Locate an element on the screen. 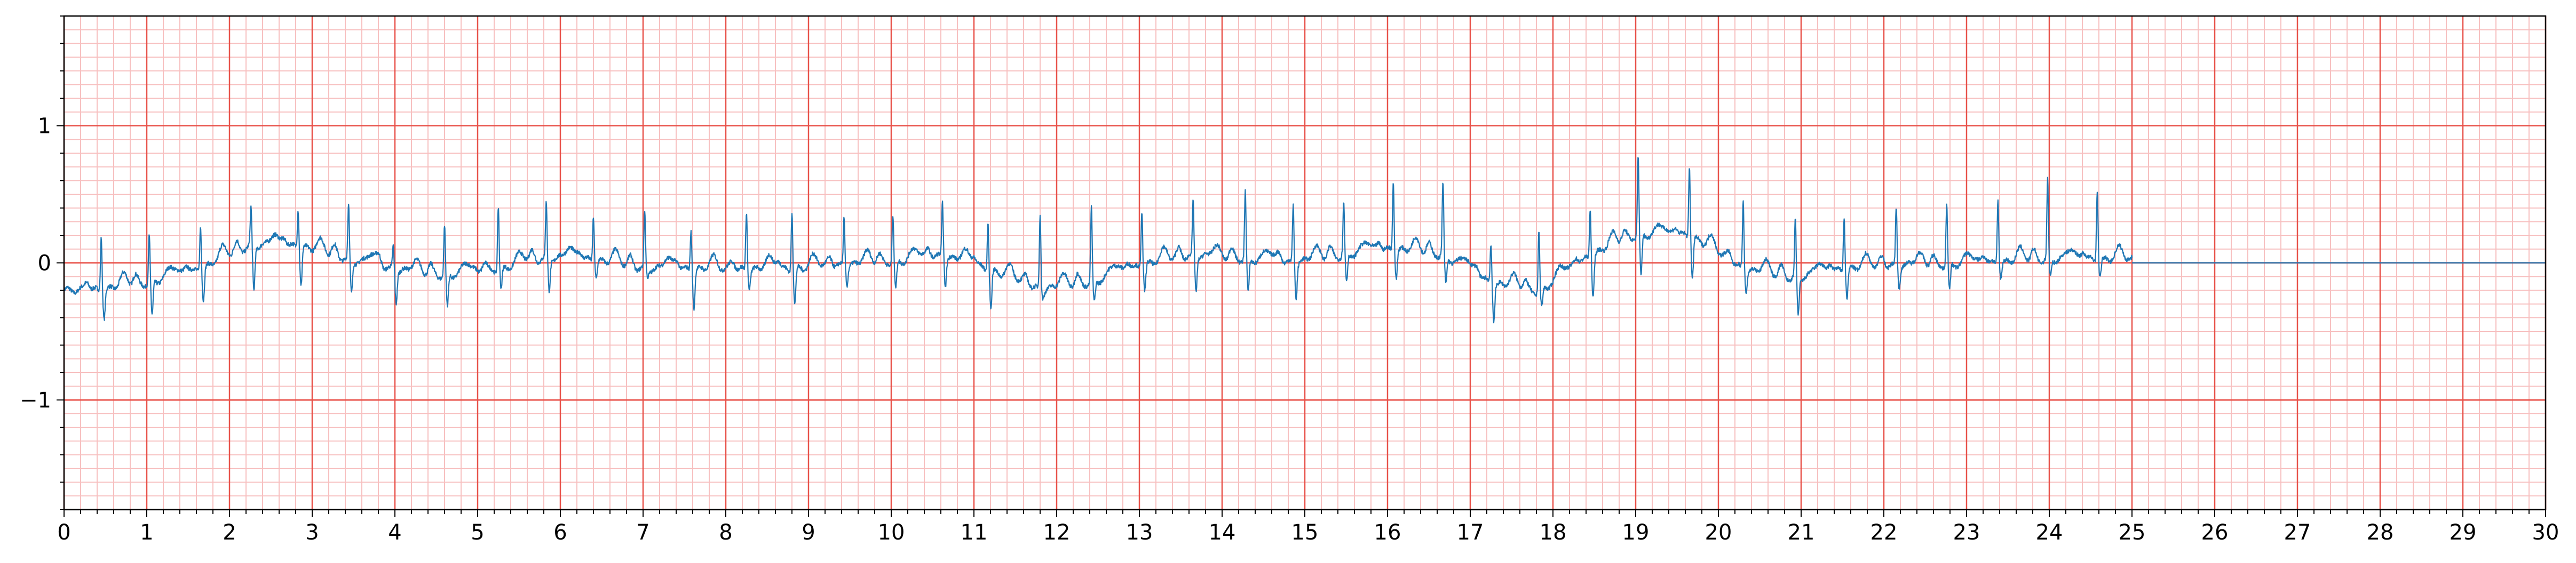 The height and width of the screenshot is (563, 2576). x-tick-label: 2 is located at coordinates (229, 532).